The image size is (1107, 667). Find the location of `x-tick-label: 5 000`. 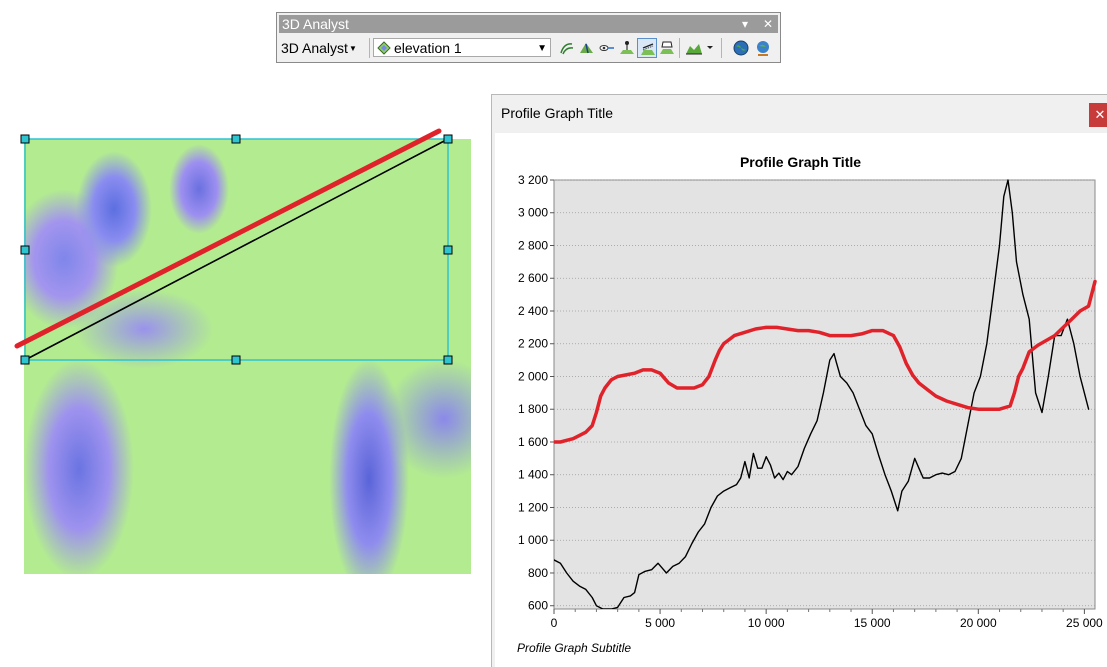

x-tick-label: 5 000 is located at coordinates (660, 623).